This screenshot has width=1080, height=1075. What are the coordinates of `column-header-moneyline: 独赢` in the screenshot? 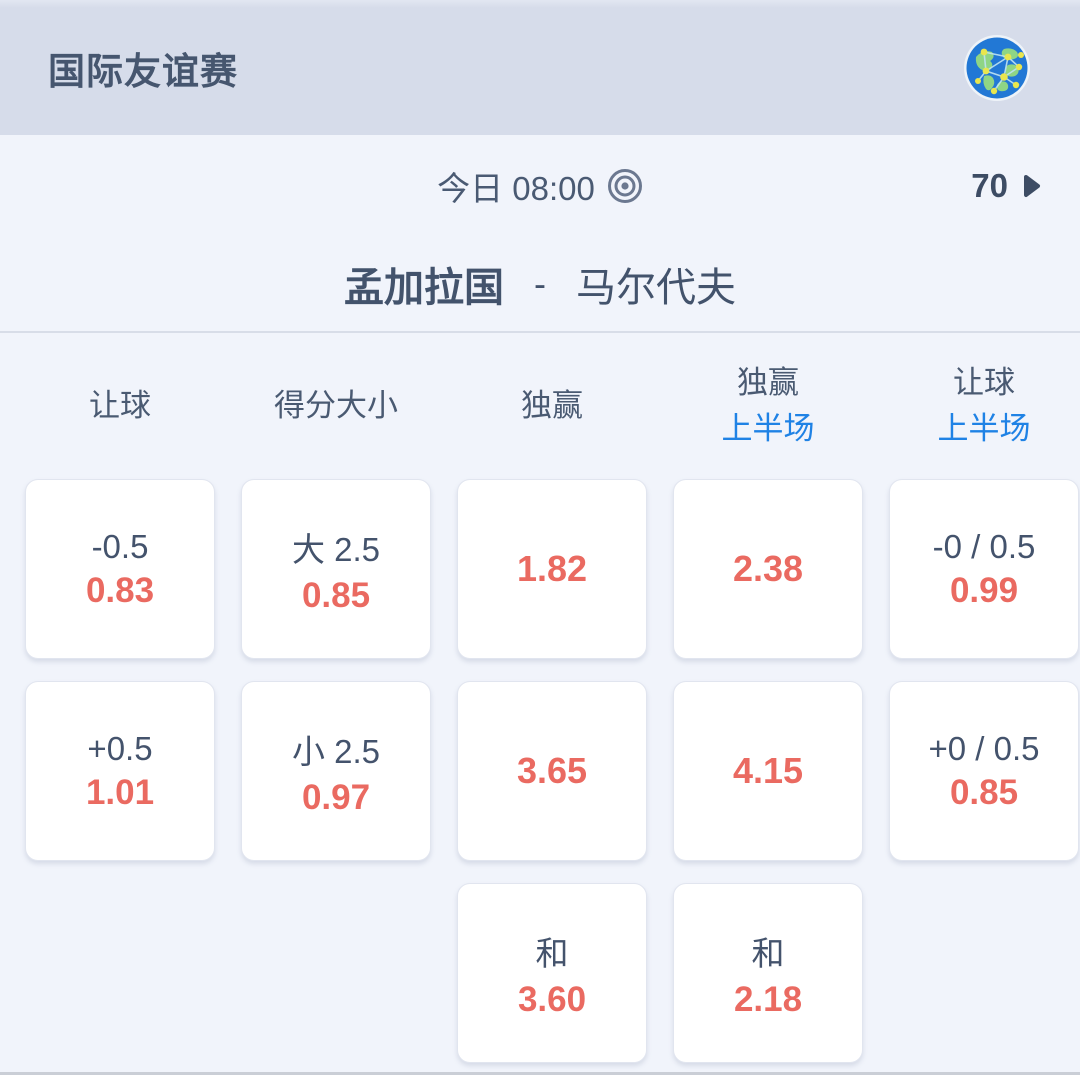 It's located at (552, 405).